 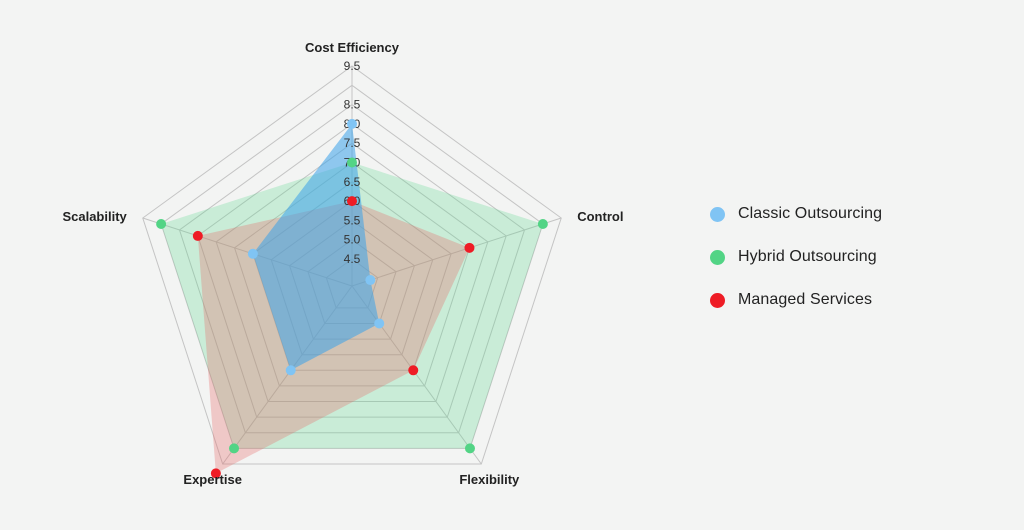 I want to click on axis-label: Control, so click(x=600, y=216).